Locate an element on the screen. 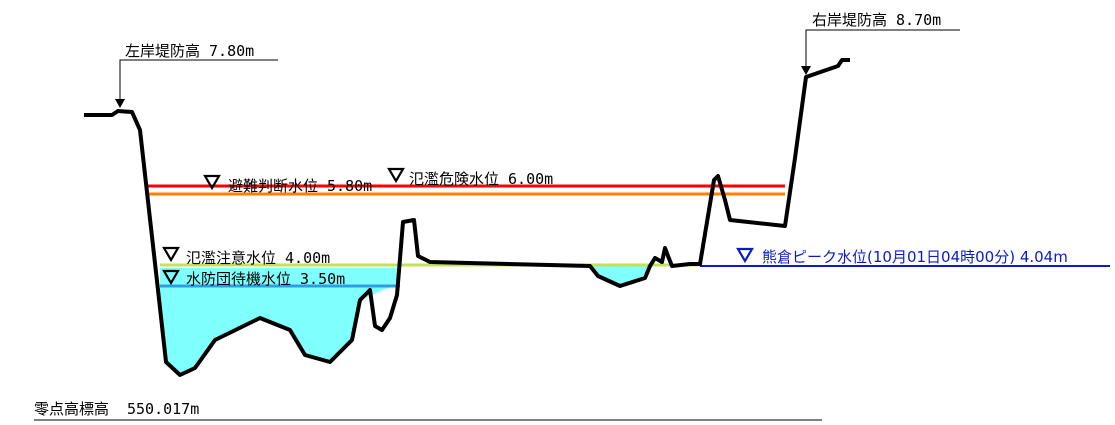 Image resolution: width=1115 pixels, height=425 pixels. standby-level-marker: 水防団待機水位 3.50m is located at coordinates (253, 278).